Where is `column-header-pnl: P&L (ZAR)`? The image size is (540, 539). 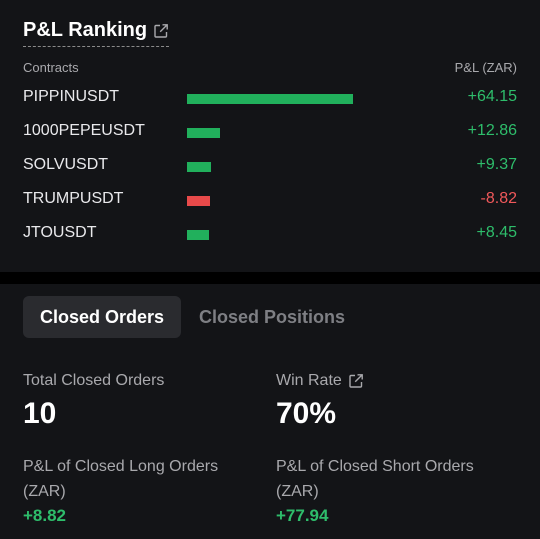
column-header-pnl: P&L (ZAR) is located at coordinates (485, 67).